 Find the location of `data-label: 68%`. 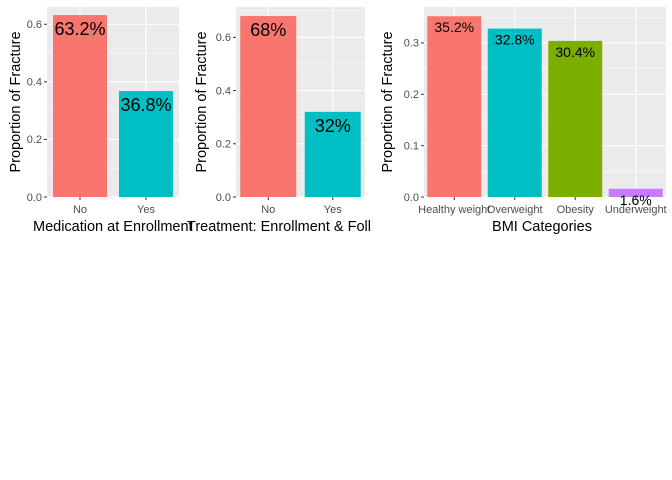

data-label: 68% is located at coordinates (268, 30).